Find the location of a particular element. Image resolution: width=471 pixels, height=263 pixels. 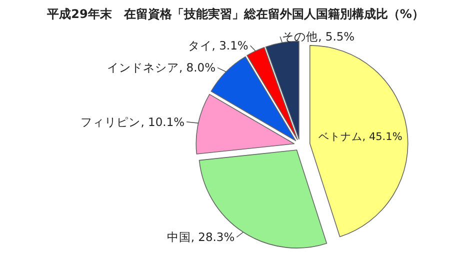

slice-label: 中国, 28.3% is located at coordinates (200, 237).